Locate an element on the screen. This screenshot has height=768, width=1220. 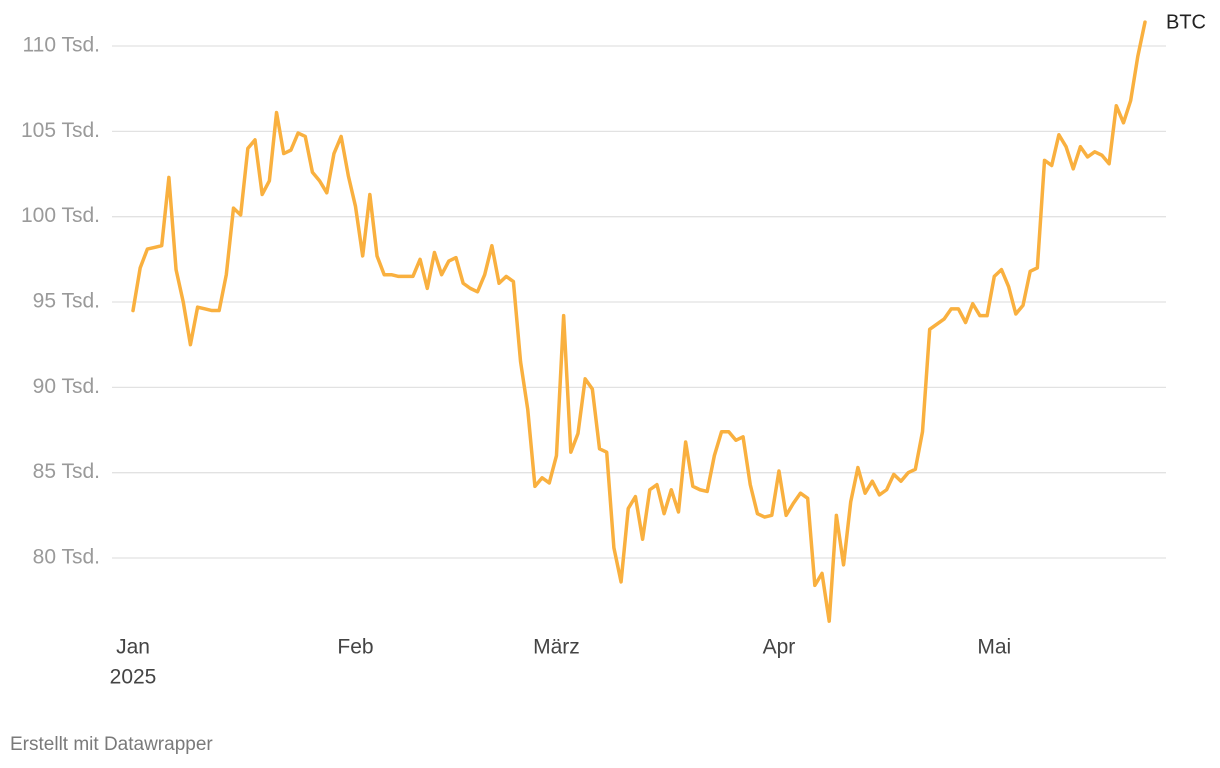
y-tick-label: 95 Tsd. is located at coordinates (66, 301).